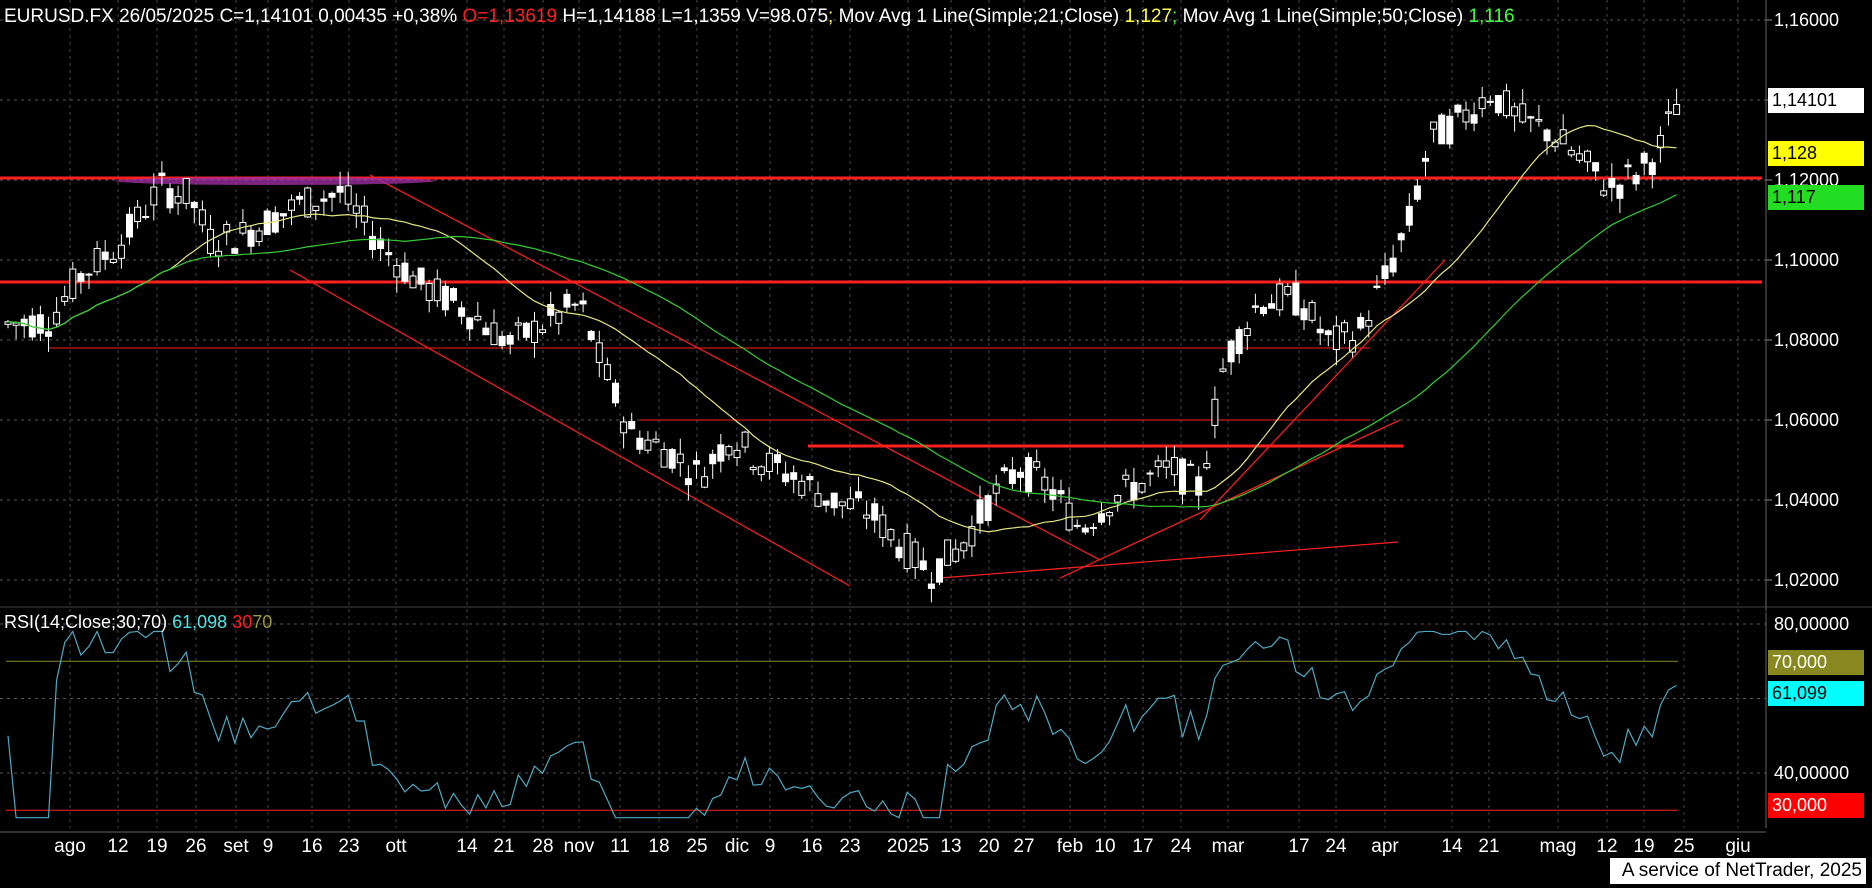 The image size is (1872, 888). I want to click on time-tick-label: 25, so click(1683, 846).